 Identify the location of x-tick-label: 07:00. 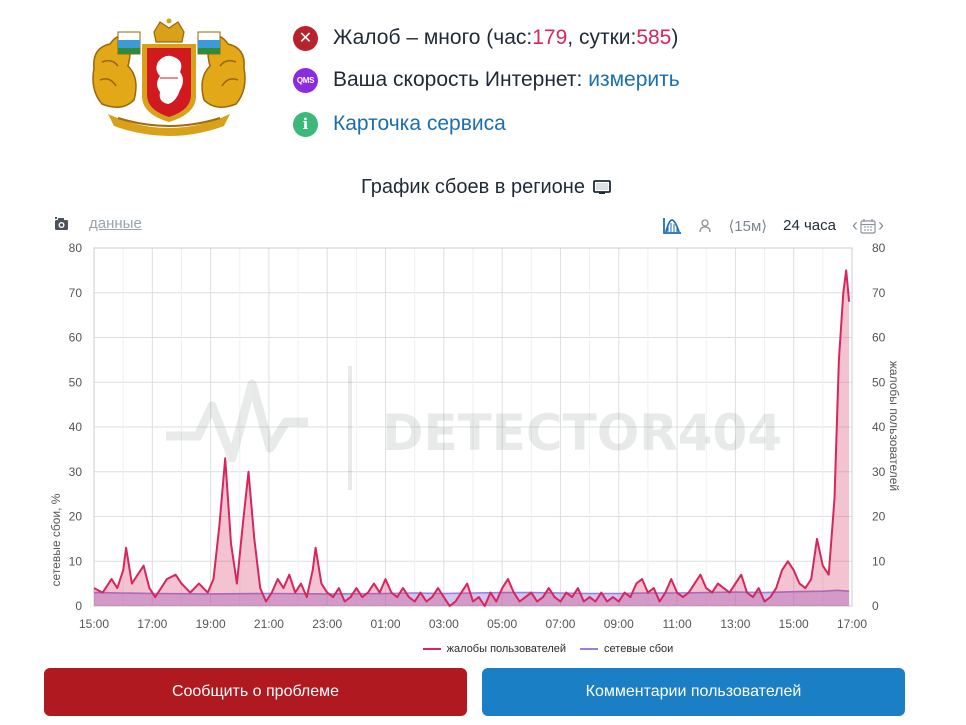
(560, 624).